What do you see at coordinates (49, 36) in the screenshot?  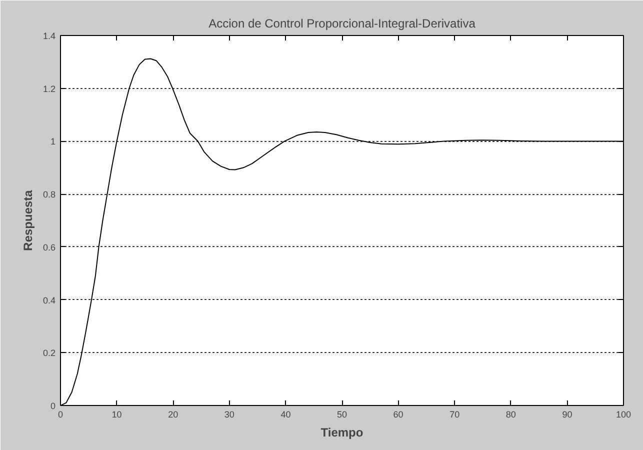 I see `y-tick-label: 1.4` at bounding box center [49, 36].